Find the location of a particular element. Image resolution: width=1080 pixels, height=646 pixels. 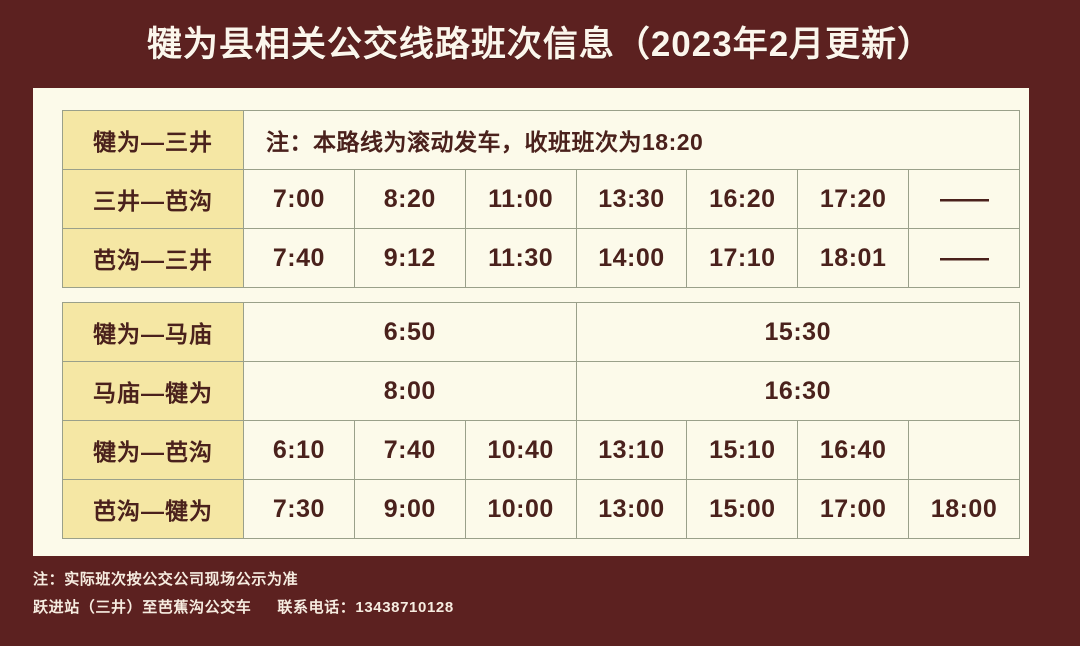

table-row: 犍为—马庙 6:50 15:30 is located at coordinates (541, 332).